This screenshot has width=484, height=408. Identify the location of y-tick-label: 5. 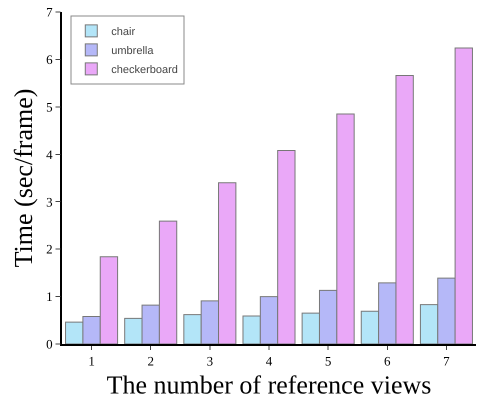
(49, 106).